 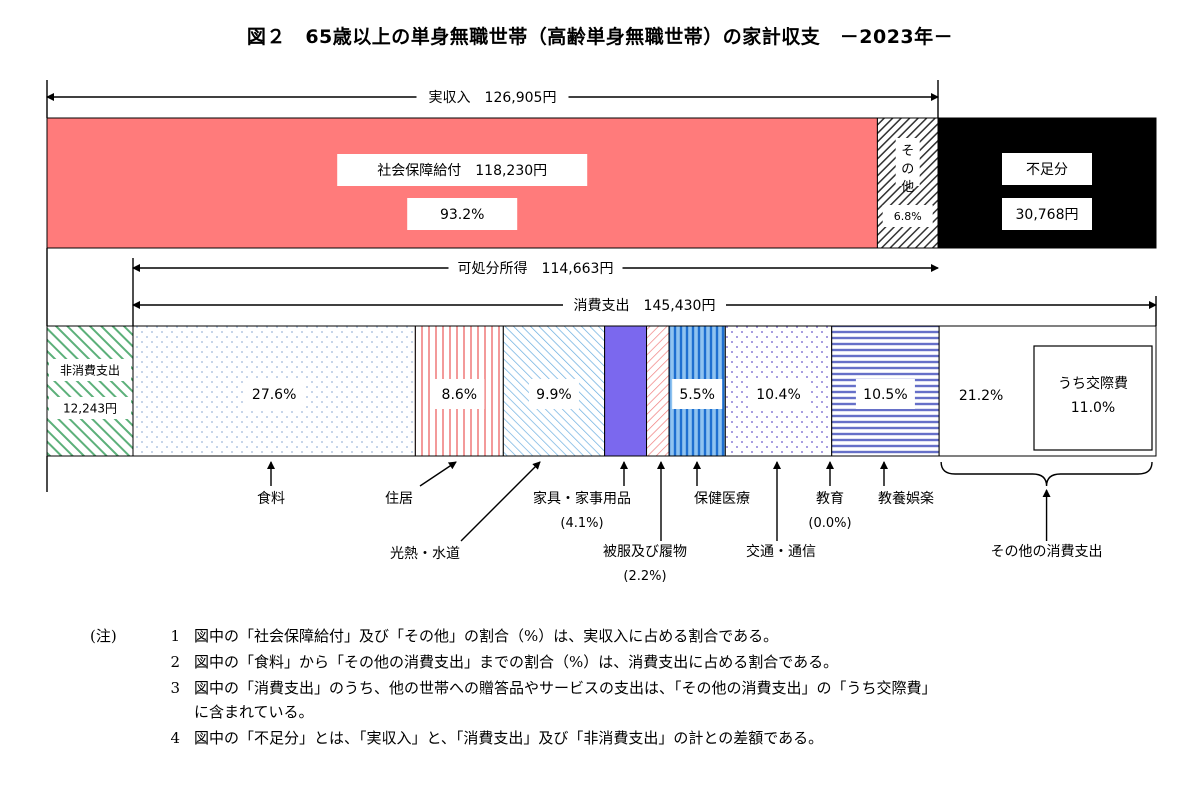 I want to click on income-other-name-char: そ, so click(x=907, y=151).